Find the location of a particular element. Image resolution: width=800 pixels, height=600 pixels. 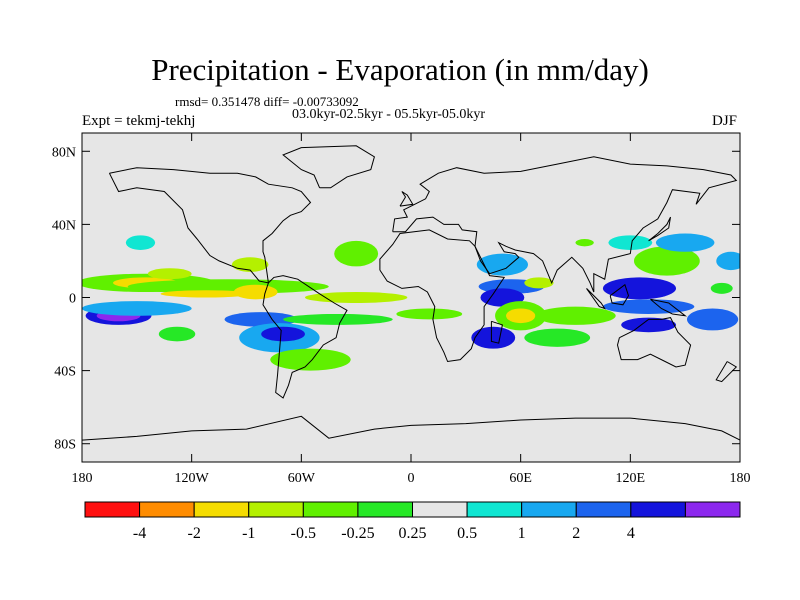

chart-title: Precipitation - Evaporation (in mm/day) is located at coordinates (400, 69).